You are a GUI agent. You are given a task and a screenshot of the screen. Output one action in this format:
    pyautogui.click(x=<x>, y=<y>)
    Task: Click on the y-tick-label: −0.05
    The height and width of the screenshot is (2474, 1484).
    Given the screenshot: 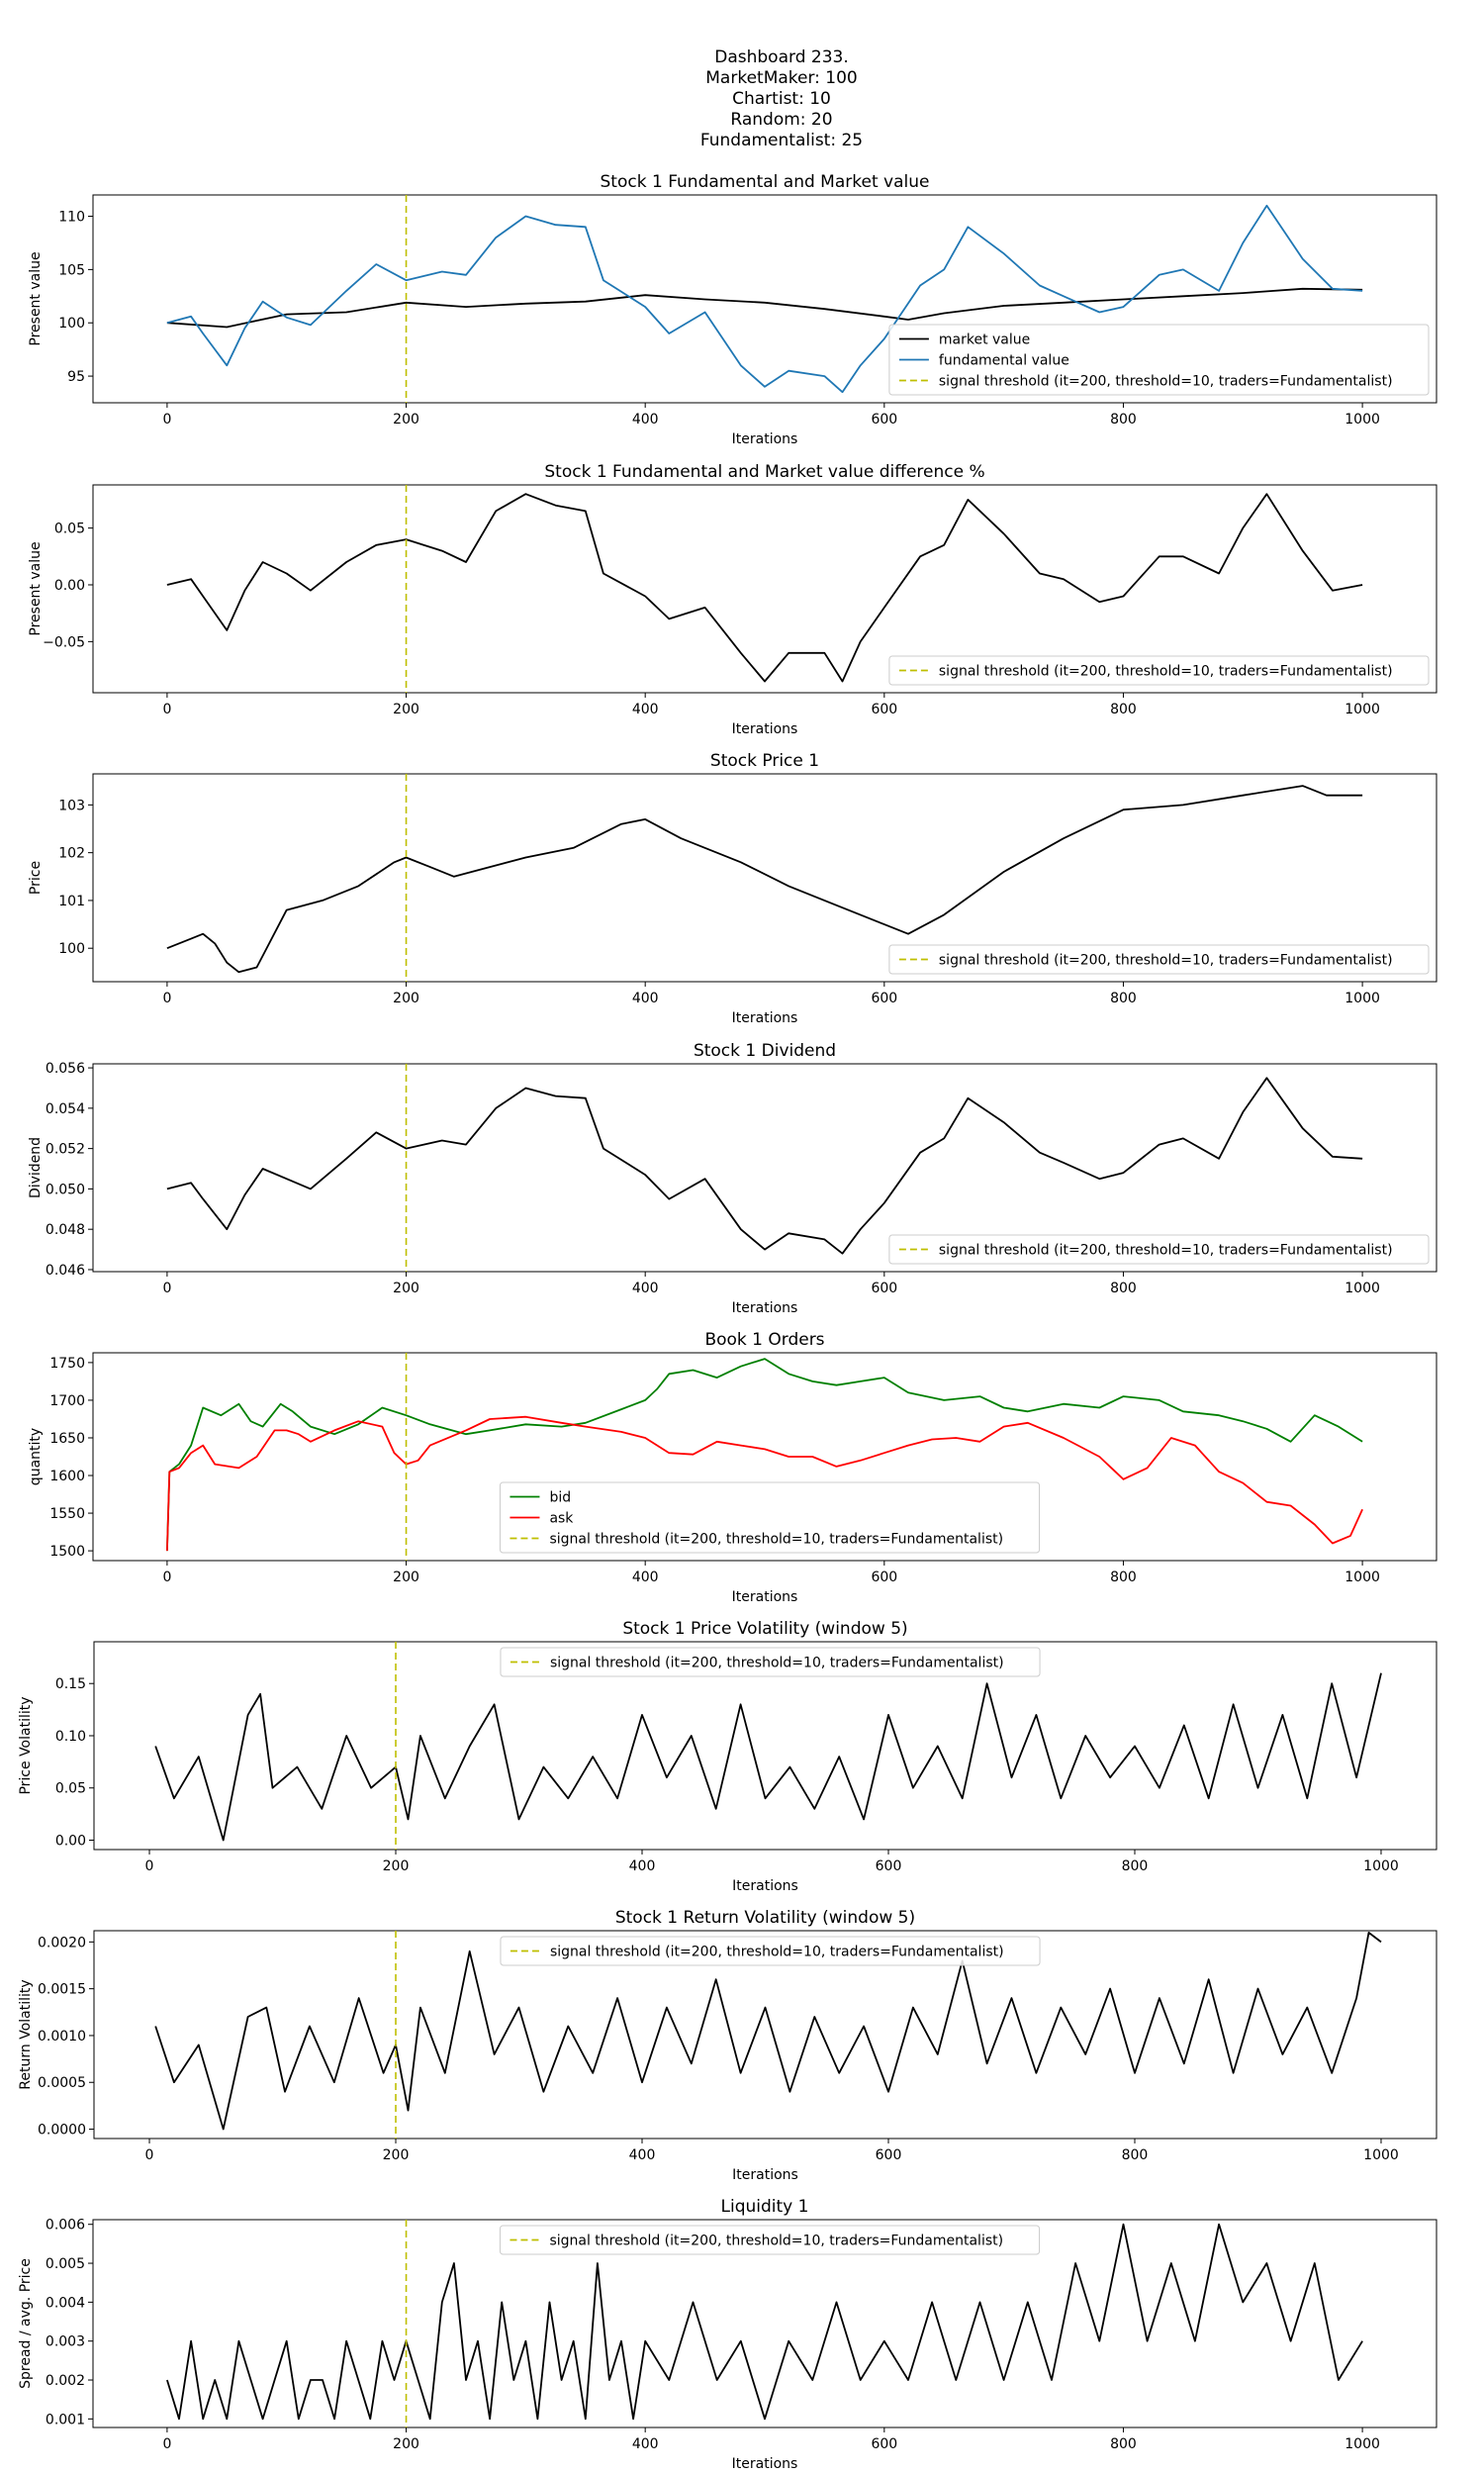 What is the action you would take?
    pyautogui.click(x=64, y=642)
    